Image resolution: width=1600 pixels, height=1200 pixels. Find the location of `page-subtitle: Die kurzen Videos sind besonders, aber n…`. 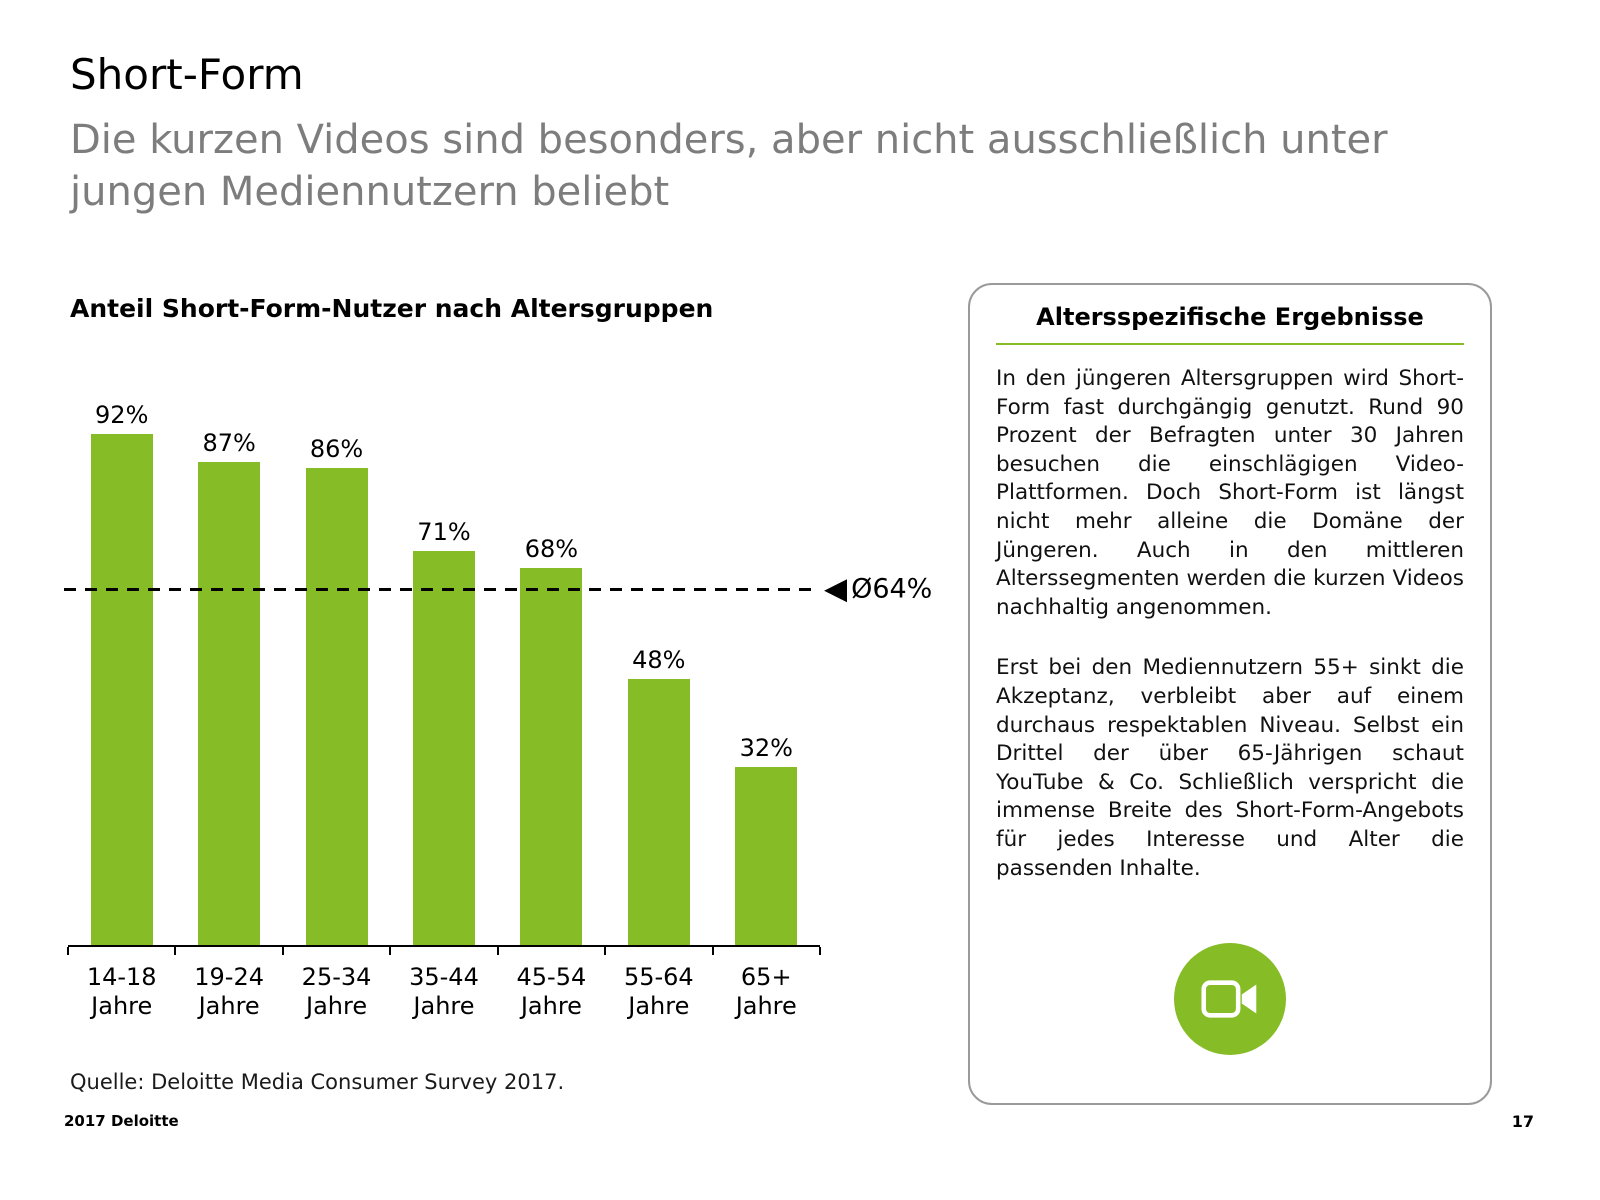

page-subtitle: Die kurzen Videos sind besonders, aber n… is located at coordinates (729, 166).